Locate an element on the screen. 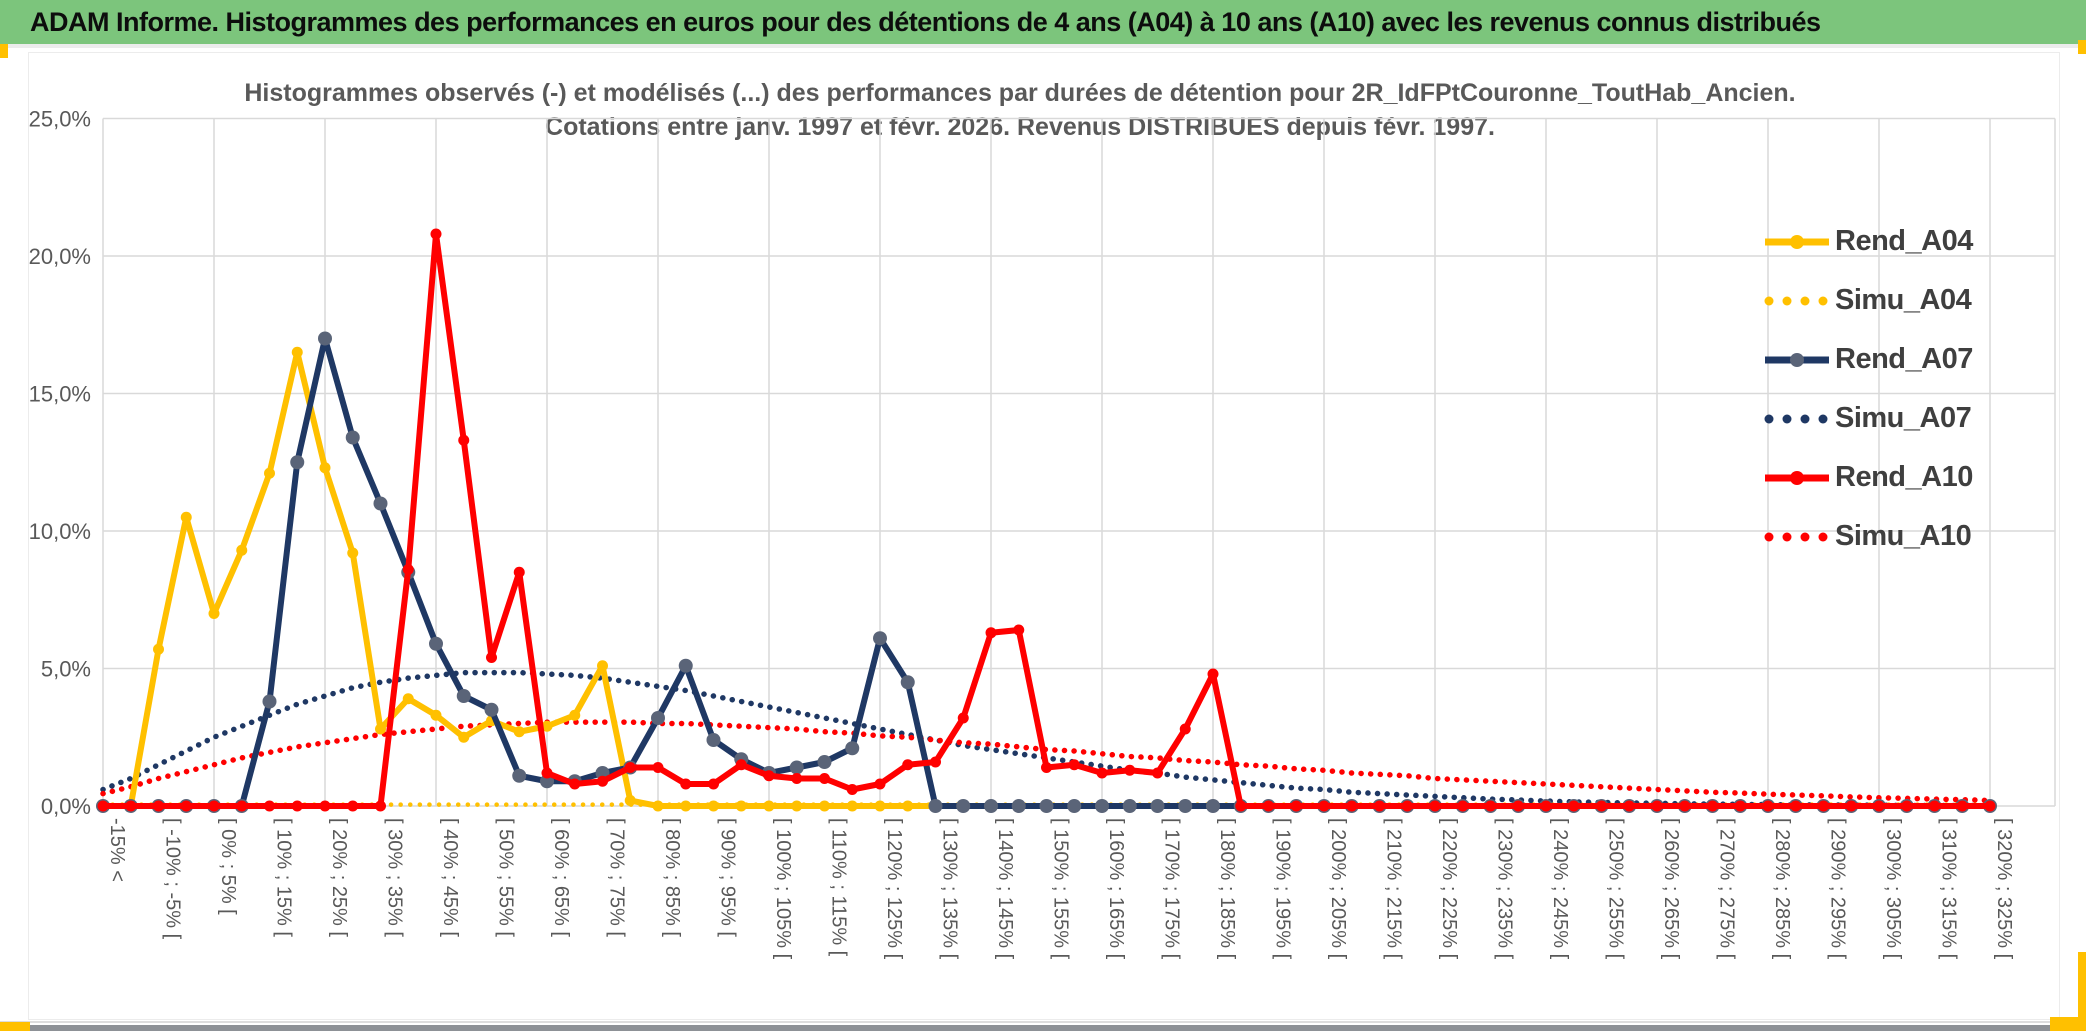 This screenshot has height=1031, width=2086. x-axis-tick-label: [ 270% ; 275% [ is located at coordinates (1727, 889).